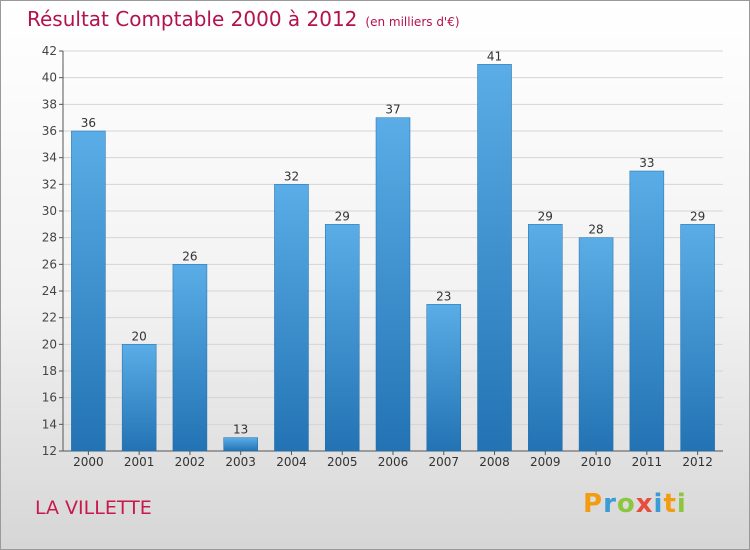  What do you see at coordinates (88, 123) in the screenshot?
I see `data-label-2000: 36` at bounding box center [88, 123].